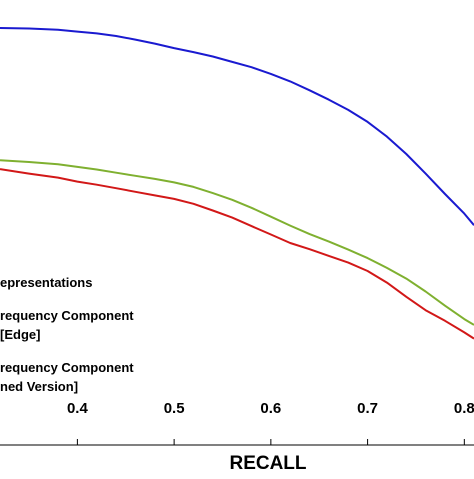 The height and width of the screenshot is (479, 474). I want to click on x-tick-label: 0.5, so click(174, 408).